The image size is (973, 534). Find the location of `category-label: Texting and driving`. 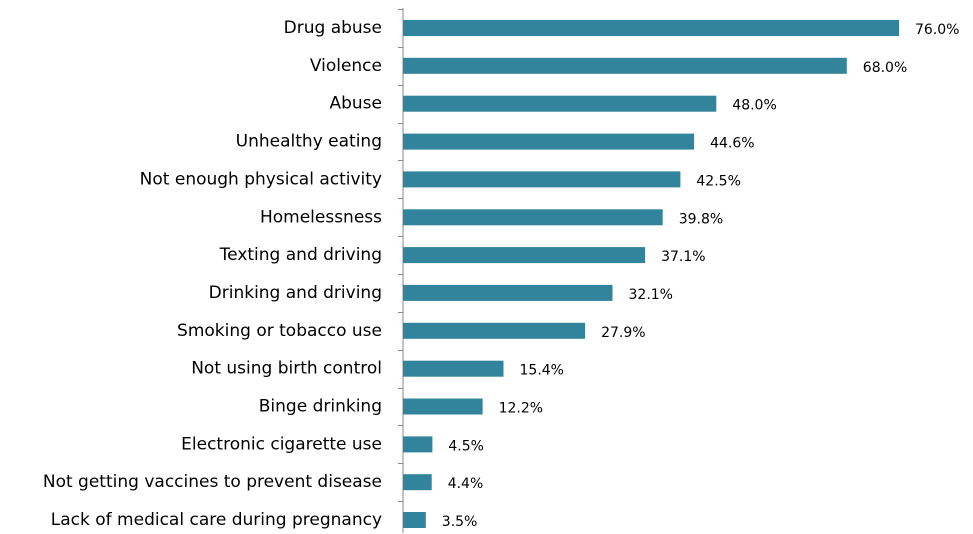

category-label: Texting and driving is located at coordinates (300, 255).